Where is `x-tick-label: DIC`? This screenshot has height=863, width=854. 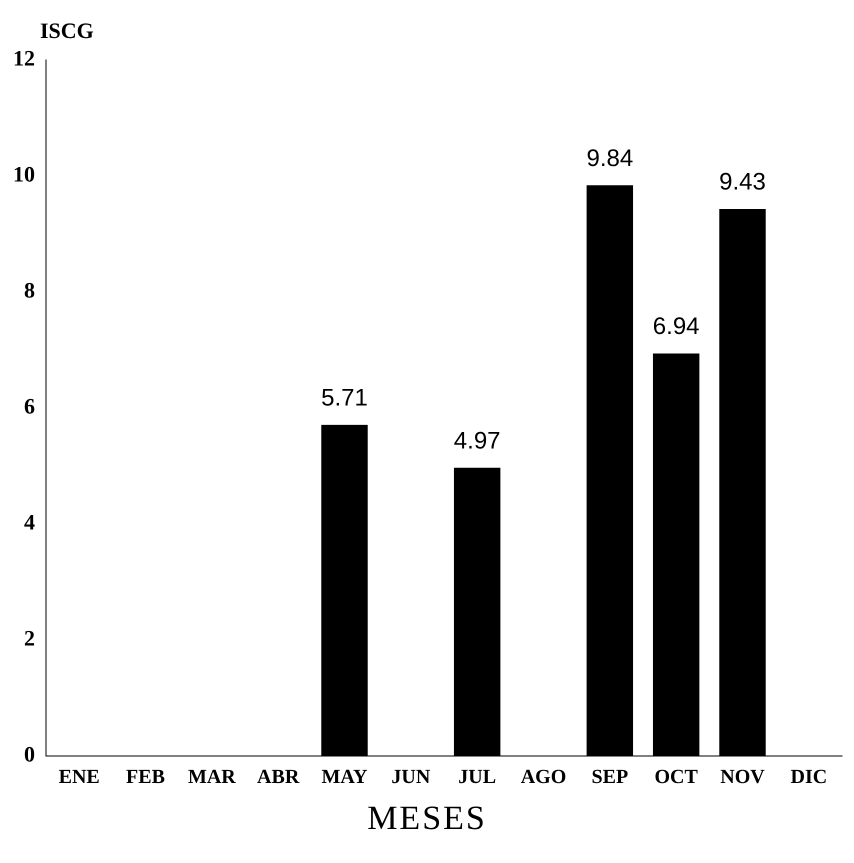
x-tick-label: DIC is located at coordinates (809, 777).